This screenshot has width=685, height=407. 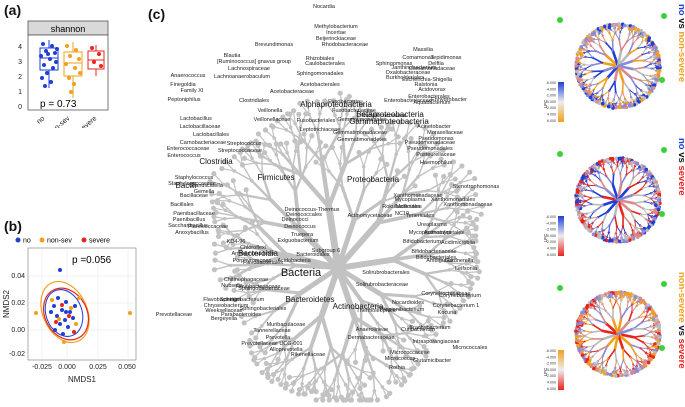 I want to click on taxon-label: Acidovorax, so click(x=431, y=90).